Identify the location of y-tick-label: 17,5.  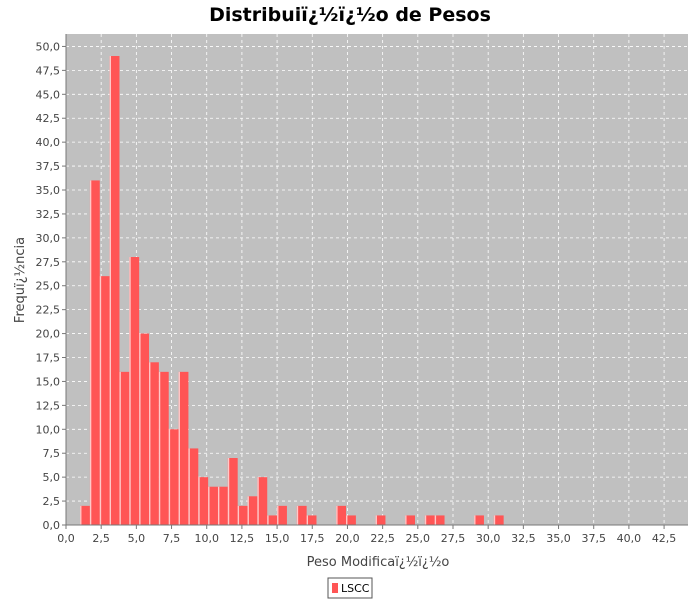
(48, 358).